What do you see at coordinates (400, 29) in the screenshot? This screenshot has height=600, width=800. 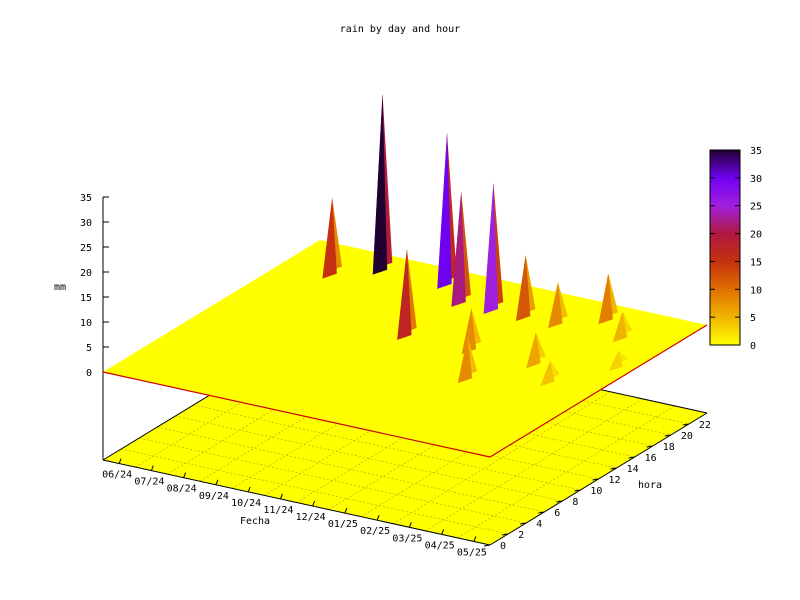 I see `chart-title: rain by day and hour` at bounding box center [400, 29].